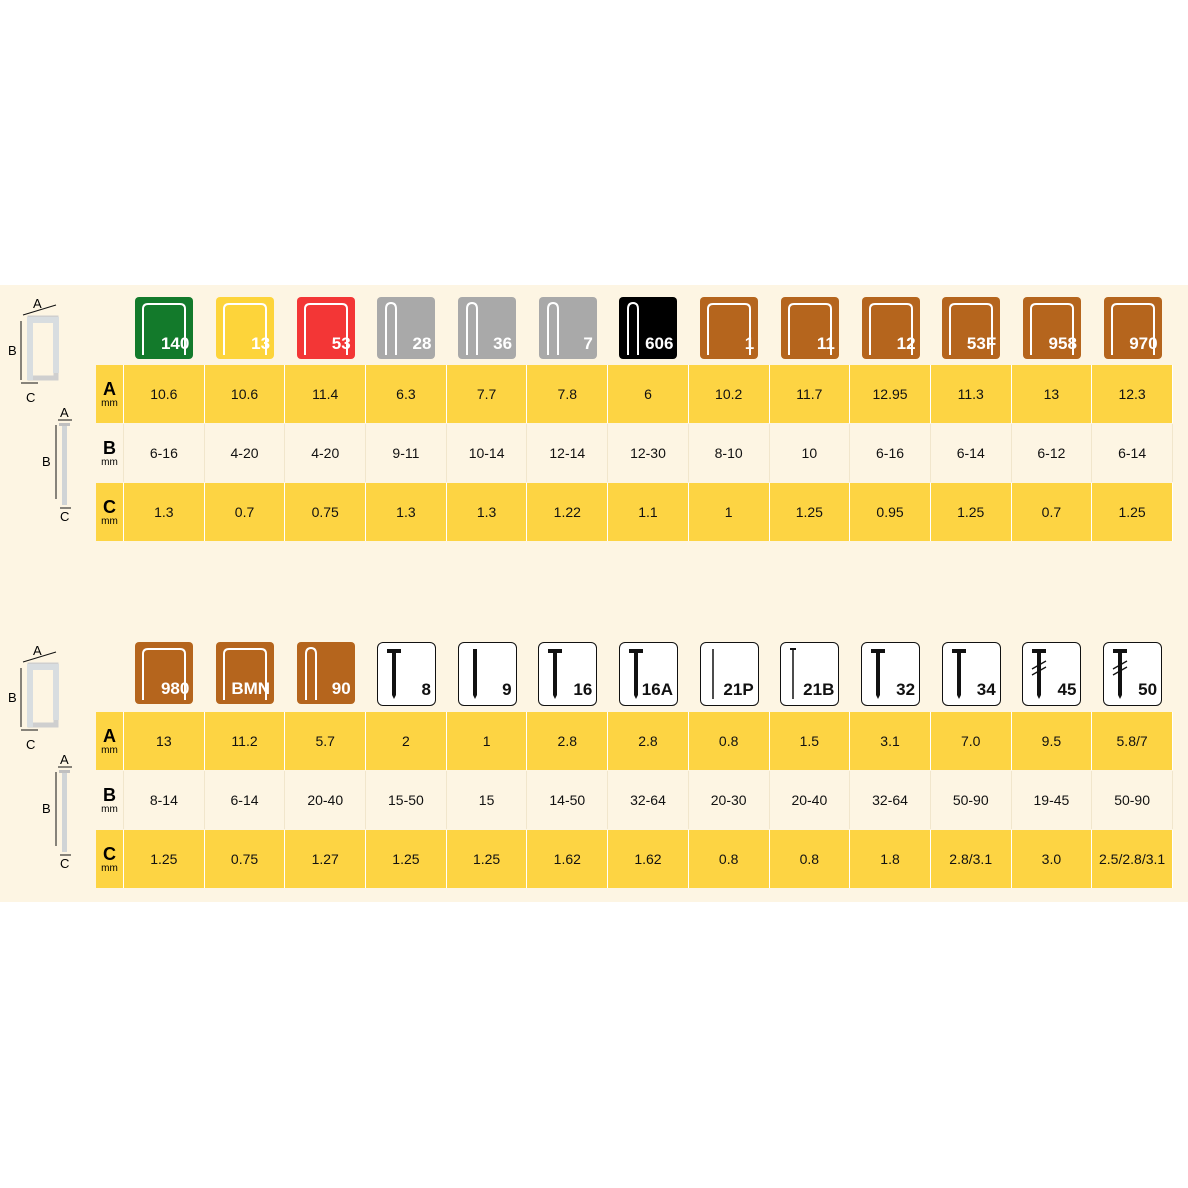  What do you see at coordinates (1132, 741) in the screenshot?
I see `table-cell: 5.8/7` at bounding box center [1132, 741].